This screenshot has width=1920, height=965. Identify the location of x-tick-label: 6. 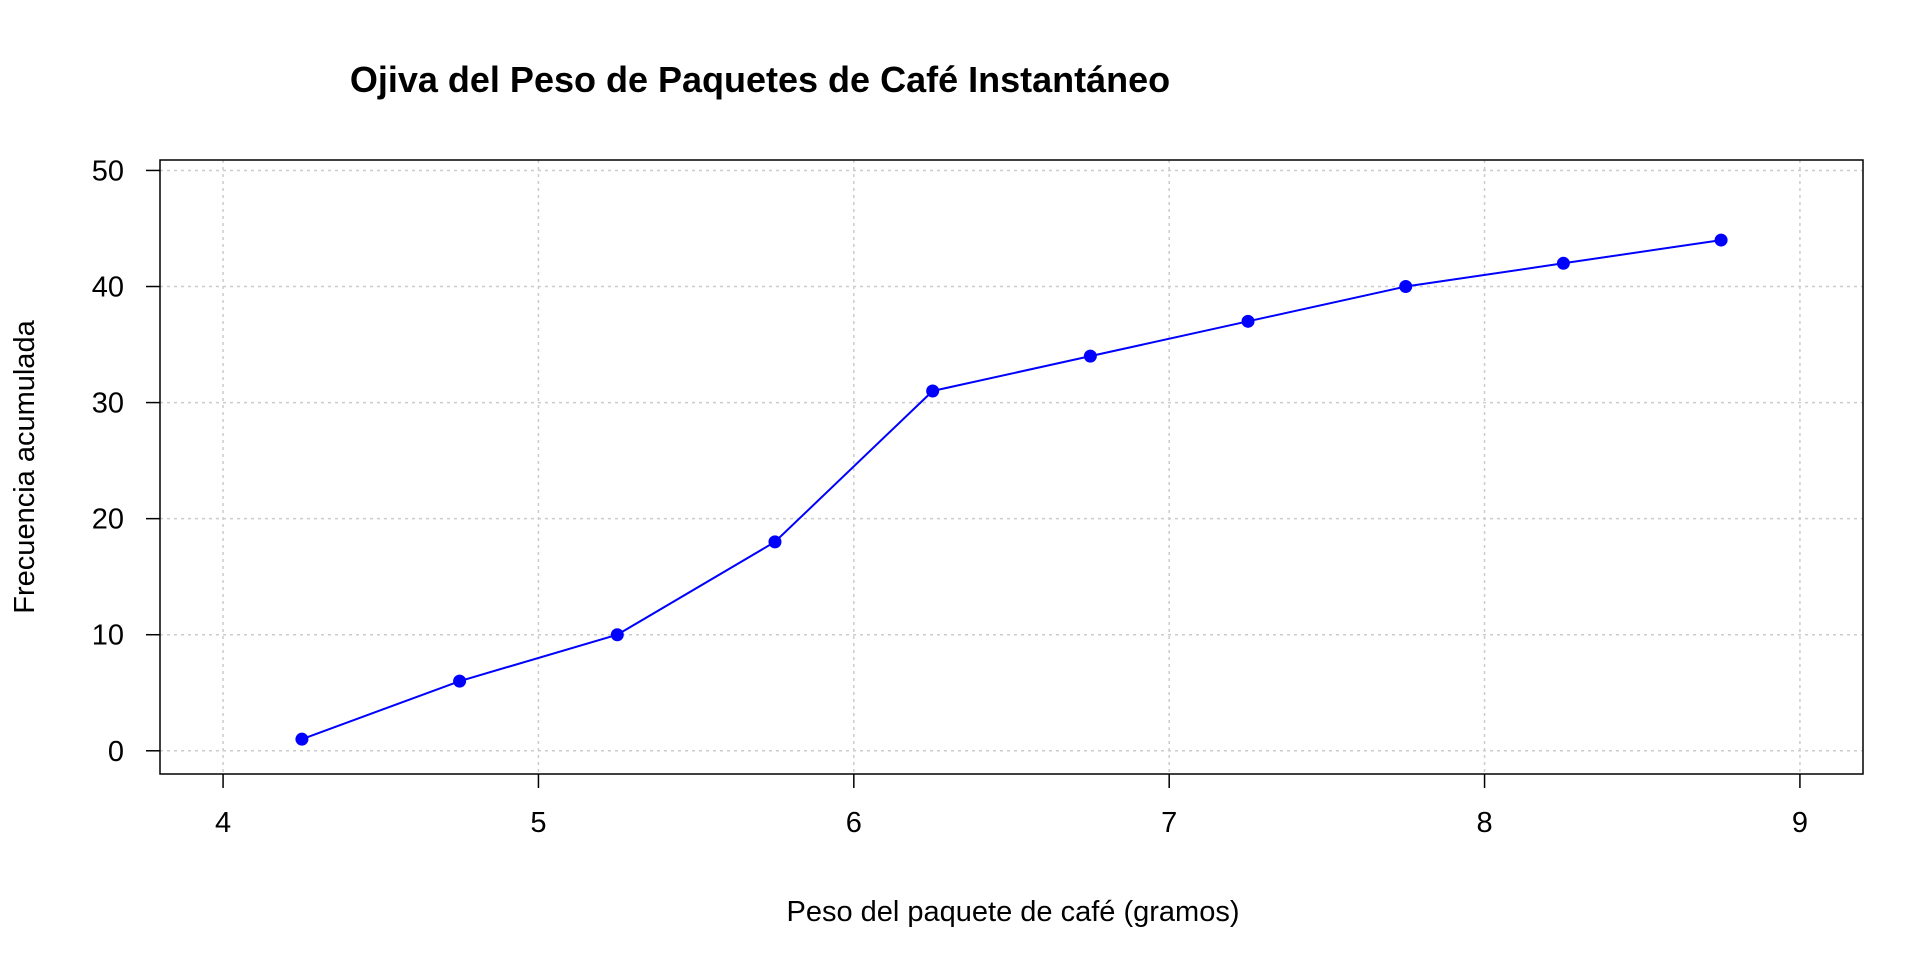
(854, 823).